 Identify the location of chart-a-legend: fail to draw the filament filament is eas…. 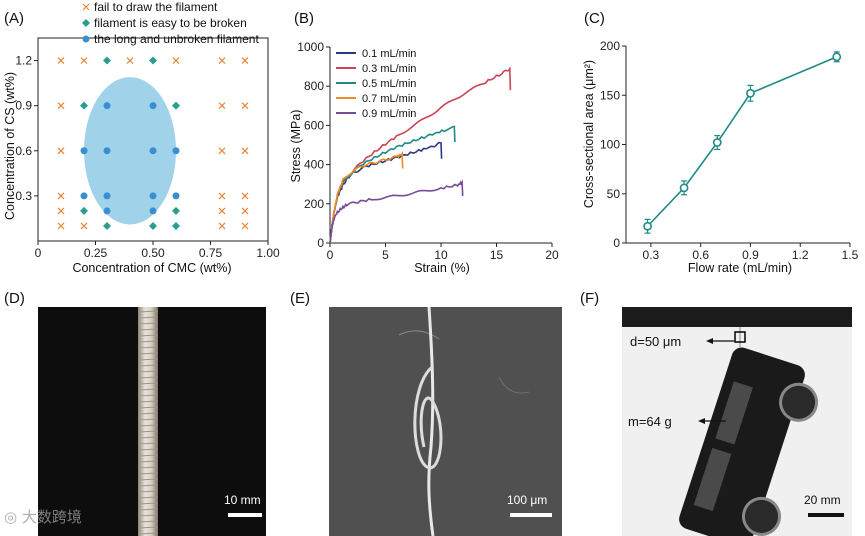
(170, 23).